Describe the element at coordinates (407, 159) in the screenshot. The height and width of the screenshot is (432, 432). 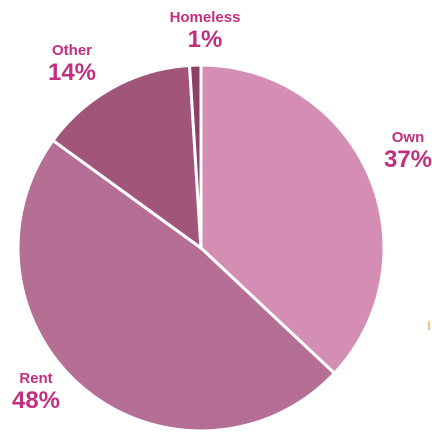
I see `slice-label-own-percent: 37%` at that location.